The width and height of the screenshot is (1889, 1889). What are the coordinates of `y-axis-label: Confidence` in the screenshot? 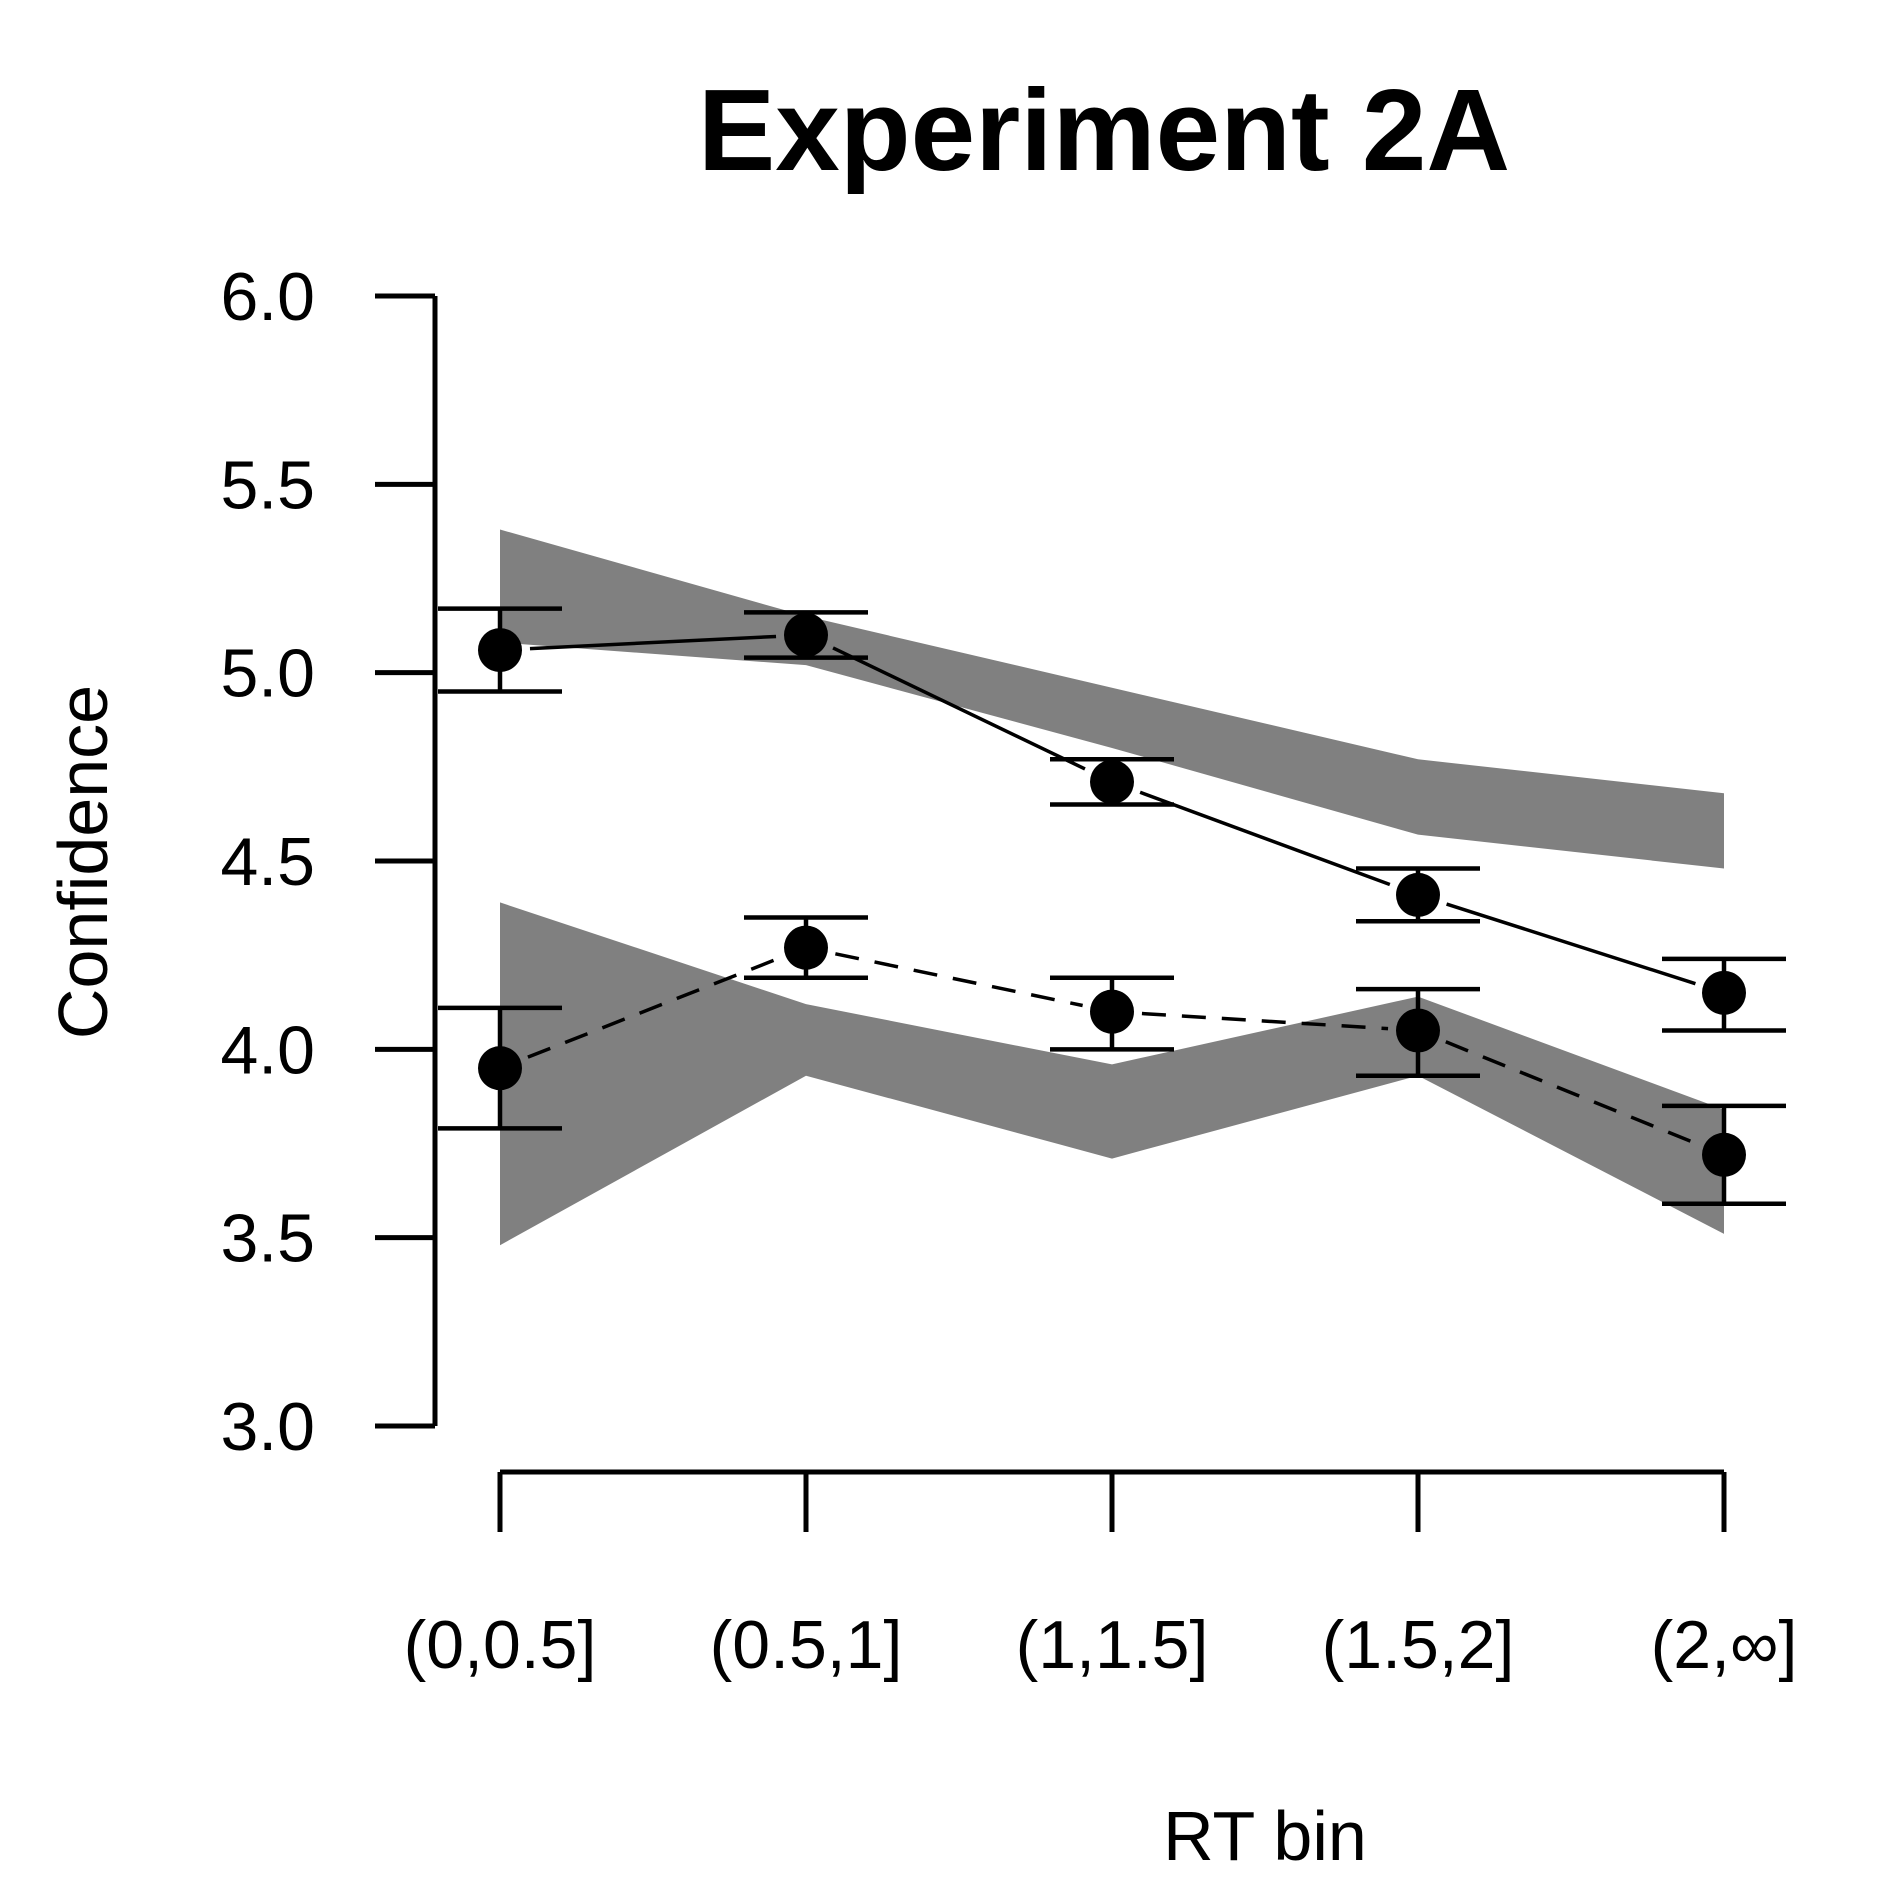 It's located at (83, 862).